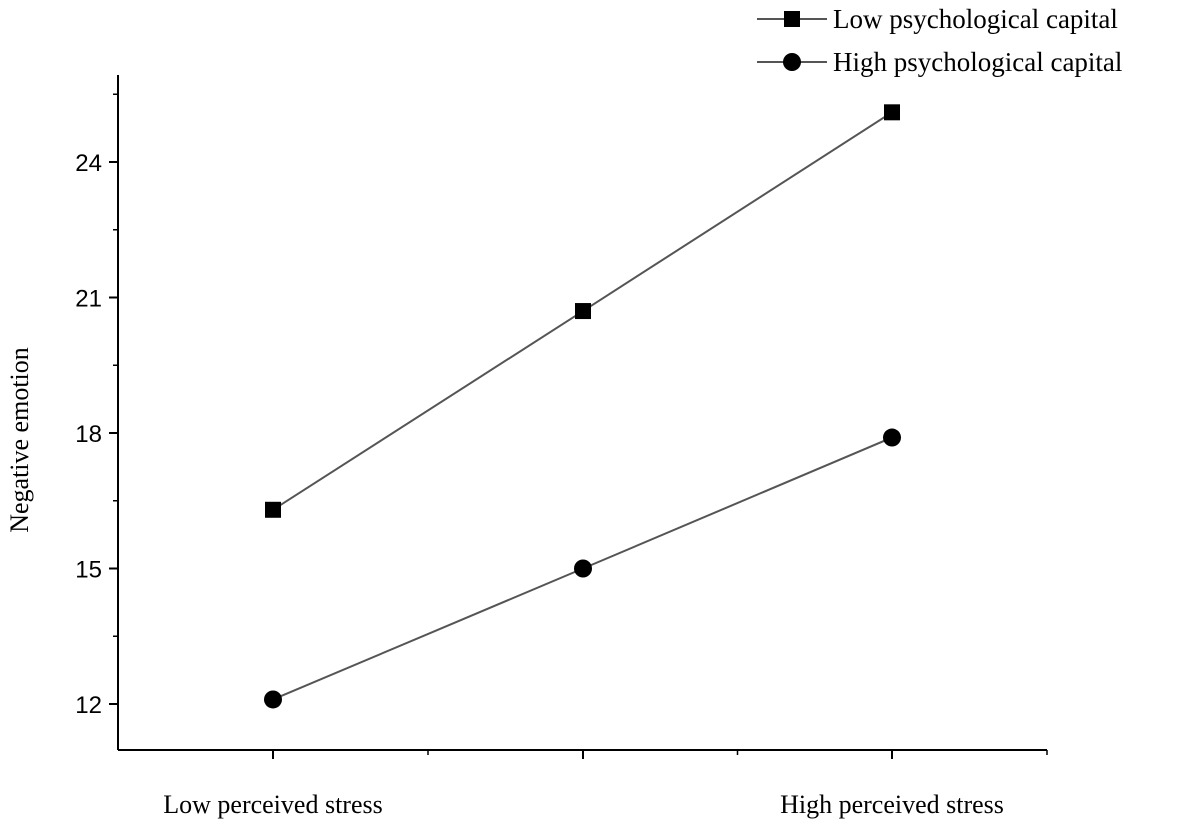 This screenshot has height=830, width=1181. Describe the element at coordinates (977, 62) in the screenshot. I see `legend-label: High psychological capital` at that location.